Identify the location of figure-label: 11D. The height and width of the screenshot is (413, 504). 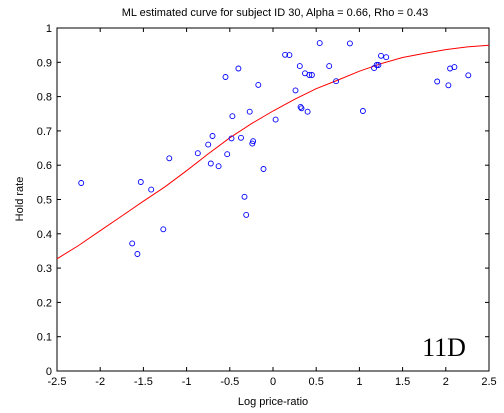
(444, 347).